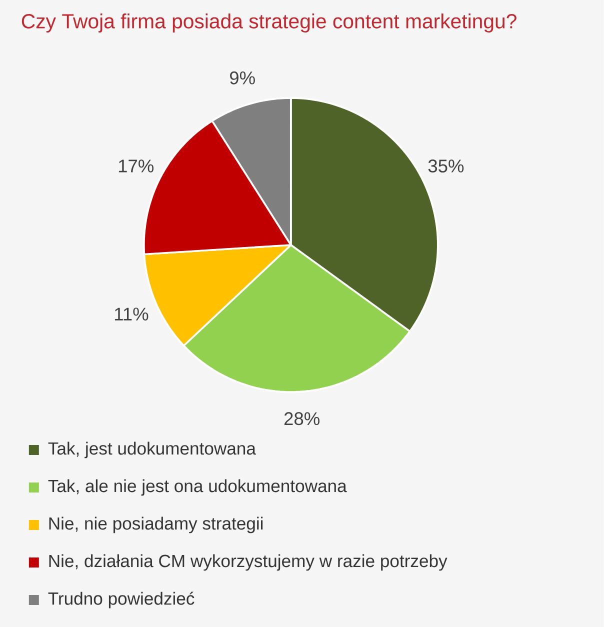  Describe the element at coordinates (302, 419) in the screenshot. I see `data-label: 28%` at that location.